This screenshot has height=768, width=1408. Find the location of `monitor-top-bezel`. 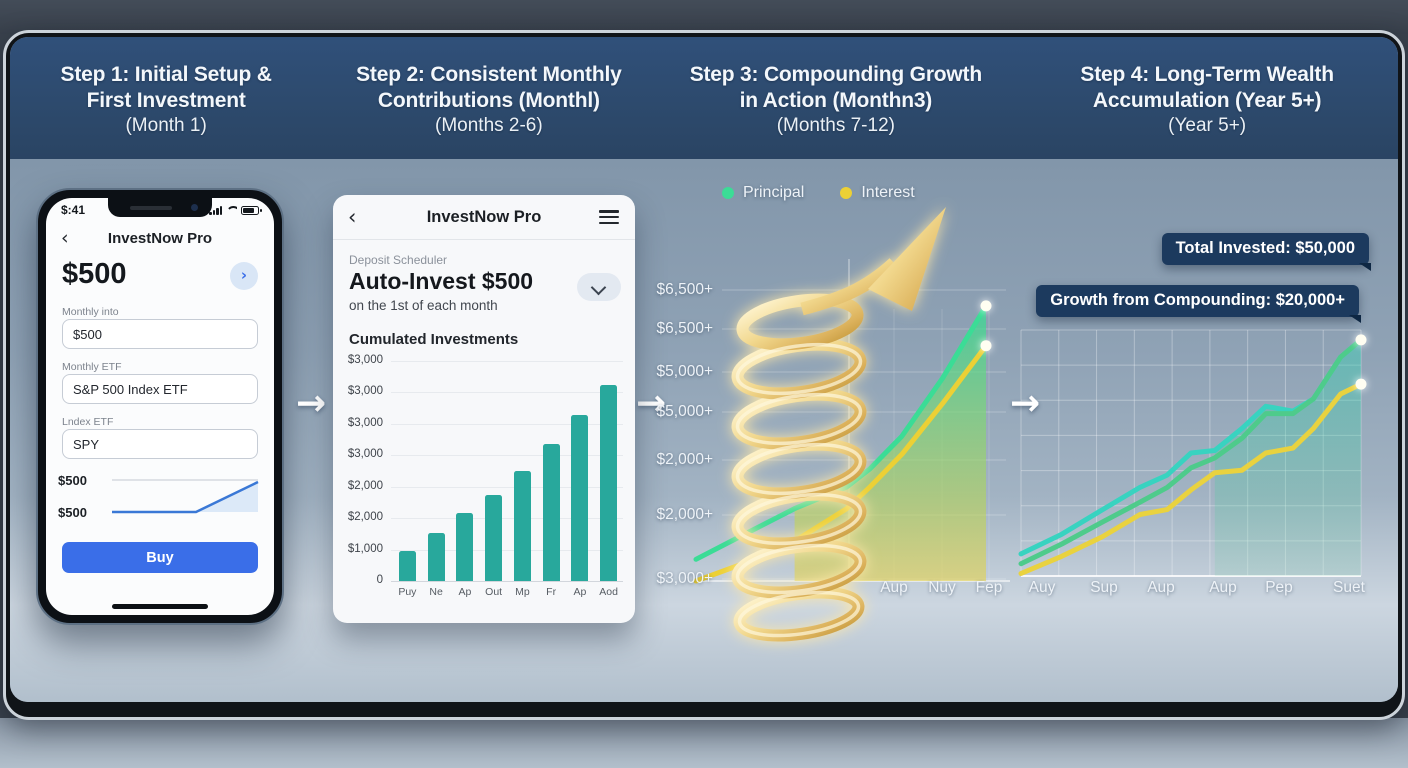

monitor-top-bezel is located at coordinates (704, 17).